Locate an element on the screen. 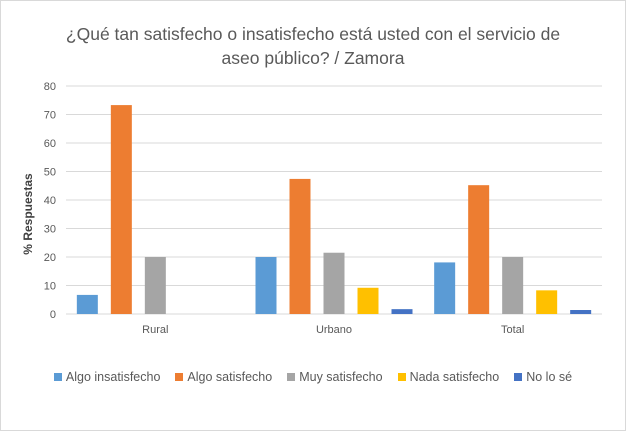  legend-label: Nada satisfecho is located at coordinates (454, 377).